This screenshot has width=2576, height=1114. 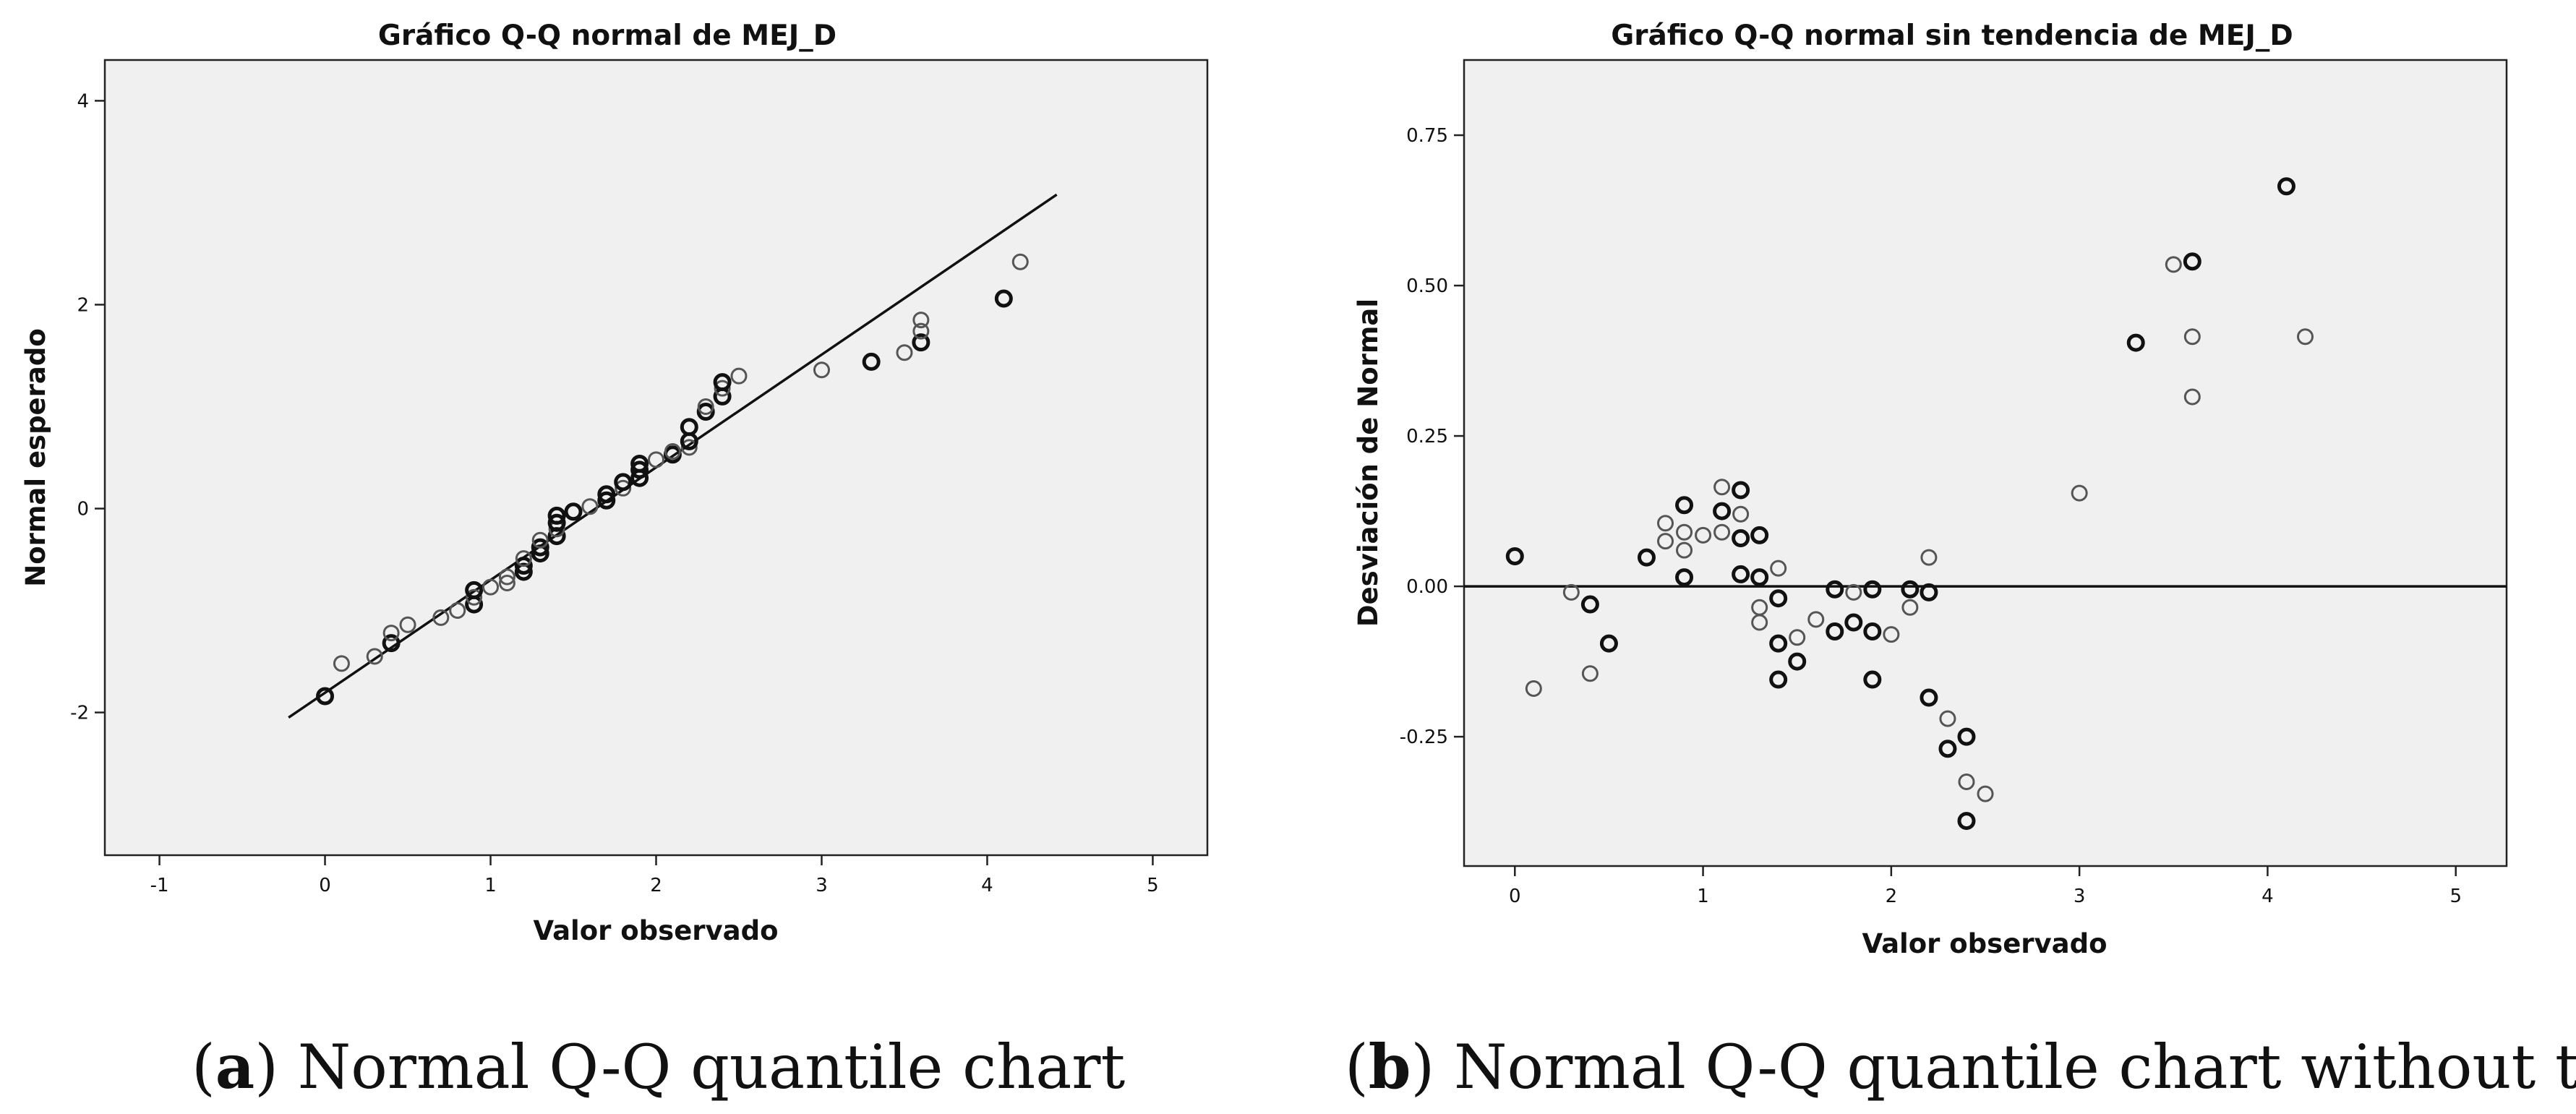 I want to click on y-tick-label: 0, so click(x=83, y=509).